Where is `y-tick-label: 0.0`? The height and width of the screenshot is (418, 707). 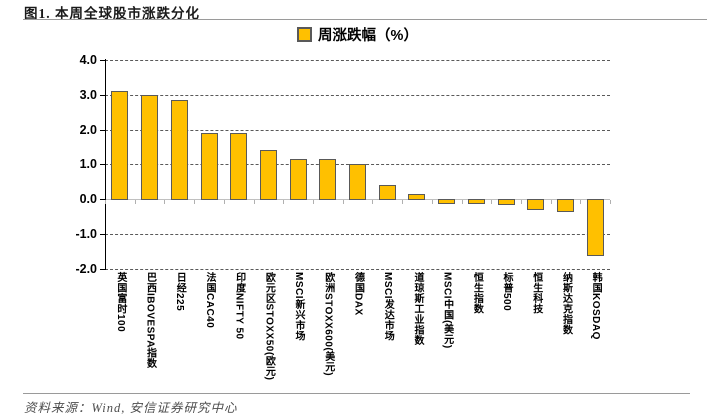 y-tick-label: 0.0 is located at coordinates (88, 199).